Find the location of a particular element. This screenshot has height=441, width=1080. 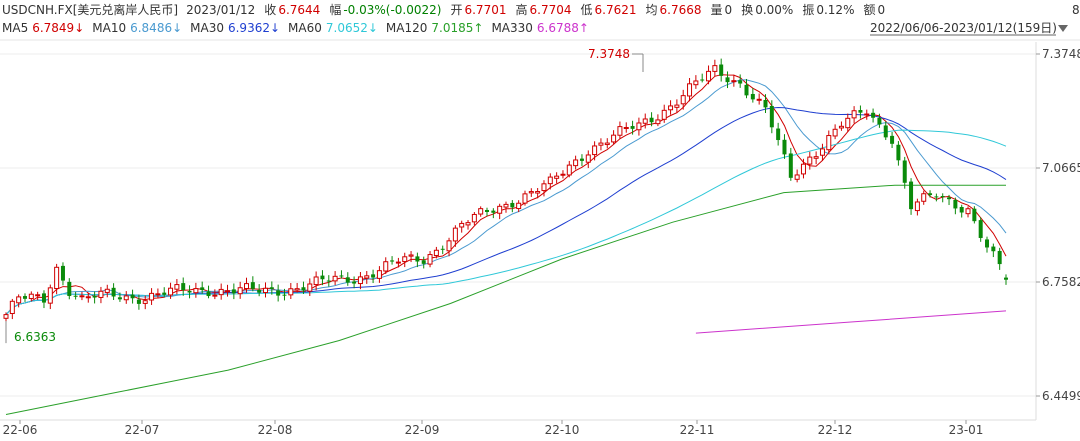

field-label: 高 is located at coordinates (521, 9).